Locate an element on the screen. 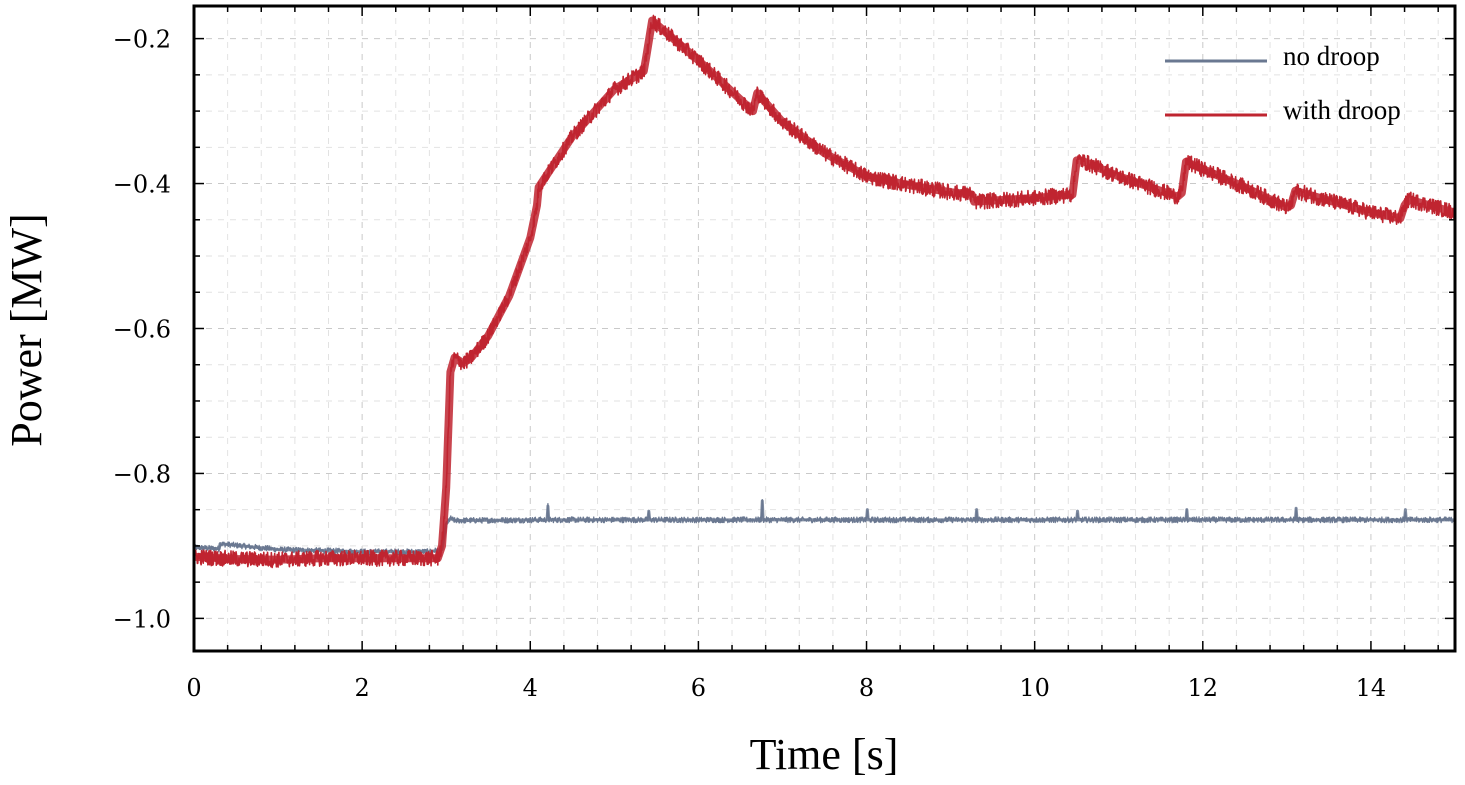 Image resolution: width=1465 pixels, height=785 pixels. x-tick-label: 4 is located at coordinates (530, 688).